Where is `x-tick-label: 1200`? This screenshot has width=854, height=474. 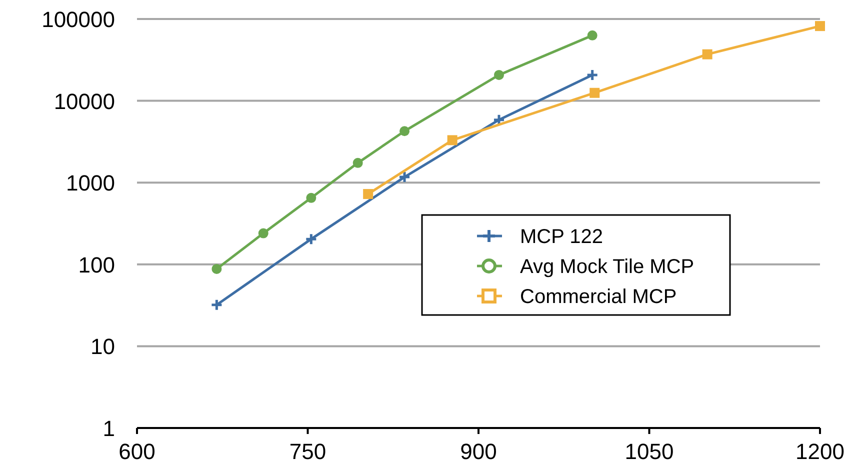
x-tick-label: 1200 is located at coordinates (820, 451).